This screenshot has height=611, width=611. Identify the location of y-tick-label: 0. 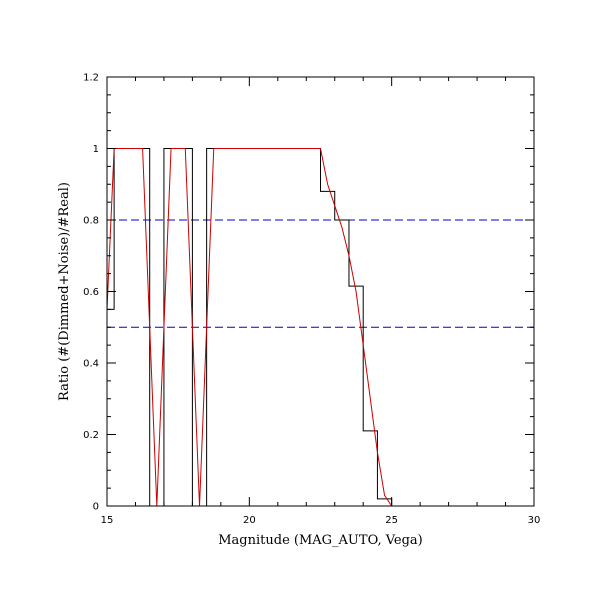
(96, 507).